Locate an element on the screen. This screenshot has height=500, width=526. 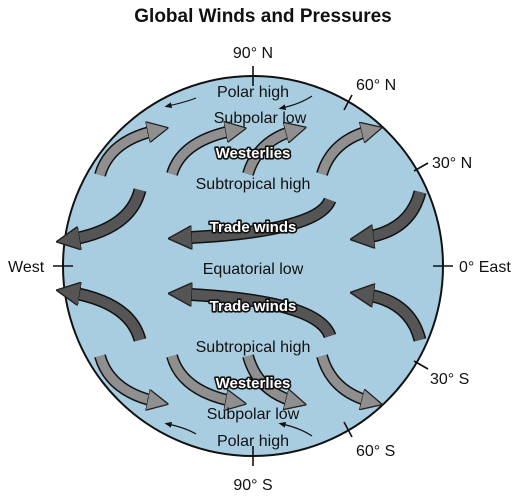
label-west: West is located at coordinates (26, 267).